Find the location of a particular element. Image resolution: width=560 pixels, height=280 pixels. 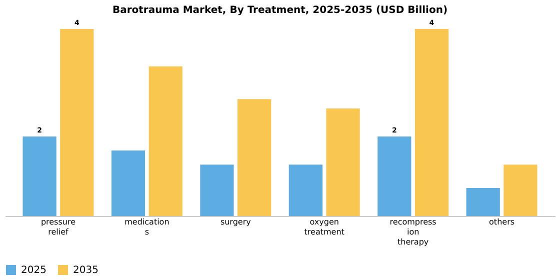

chart-title: Barotrauma Market, By Treatment, 2025-2035 (USD Billion) is located at coordinates (280, 10).